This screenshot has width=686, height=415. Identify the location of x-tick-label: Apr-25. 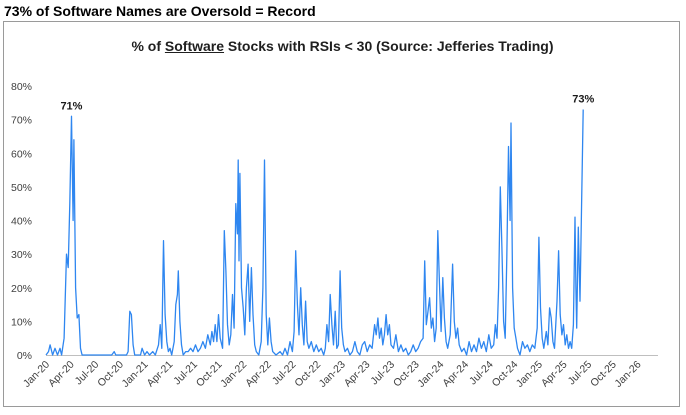
(554, 374).